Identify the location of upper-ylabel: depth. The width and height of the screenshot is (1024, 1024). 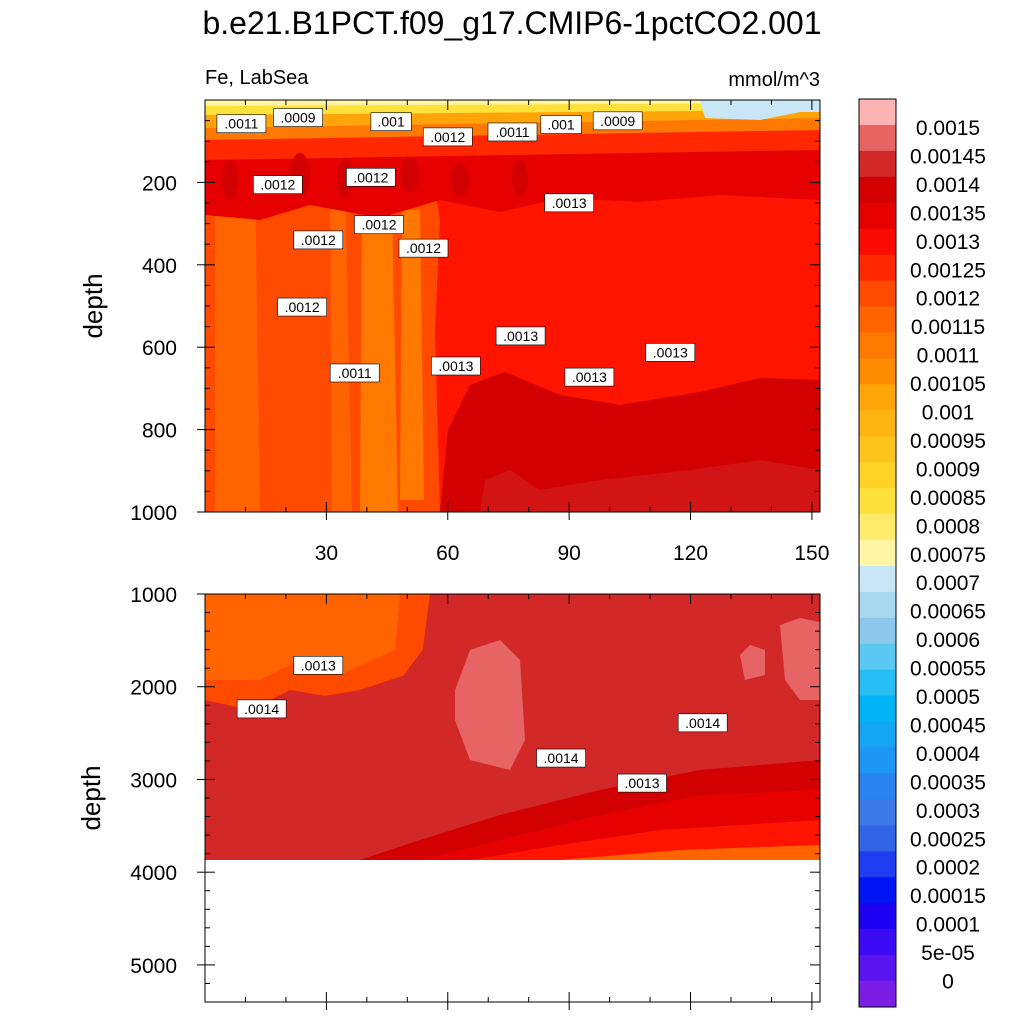
(93, 305).